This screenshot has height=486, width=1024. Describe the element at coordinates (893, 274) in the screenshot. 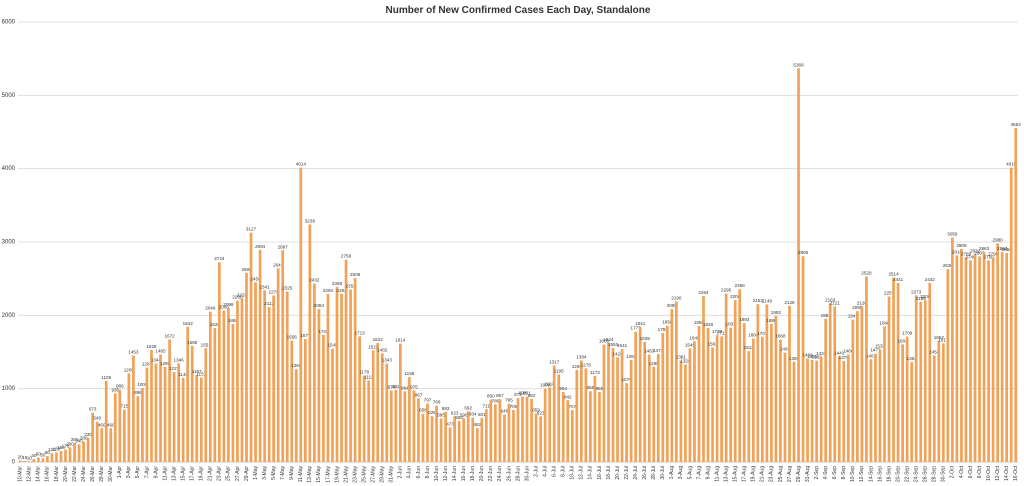

I see `data-label: 2514` at that location.